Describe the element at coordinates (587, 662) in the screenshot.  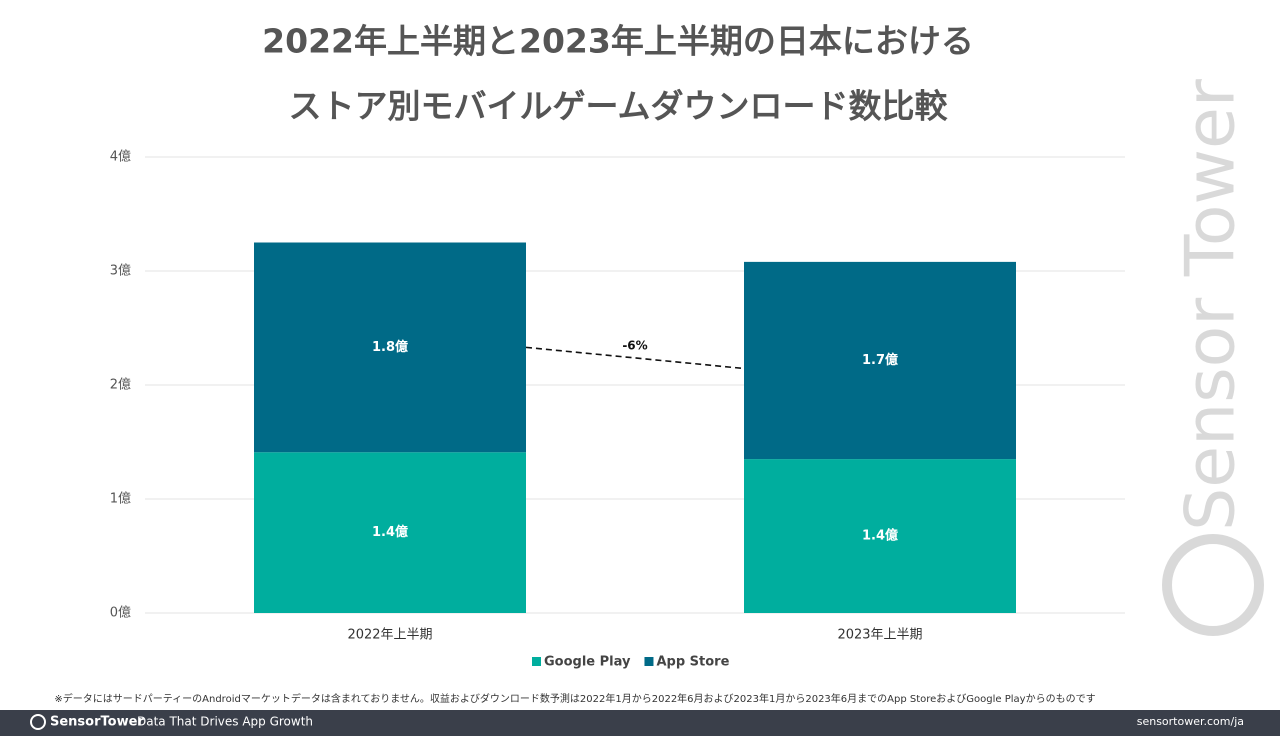
I see `legend-label: Google Play` at that location.